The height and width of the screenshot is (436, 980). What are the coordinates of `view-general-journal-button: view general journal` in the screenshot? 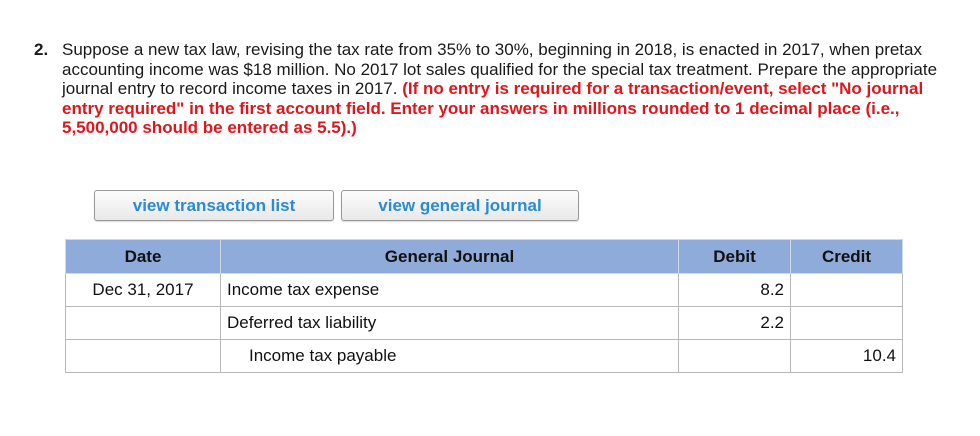 It's located at (460, 205).